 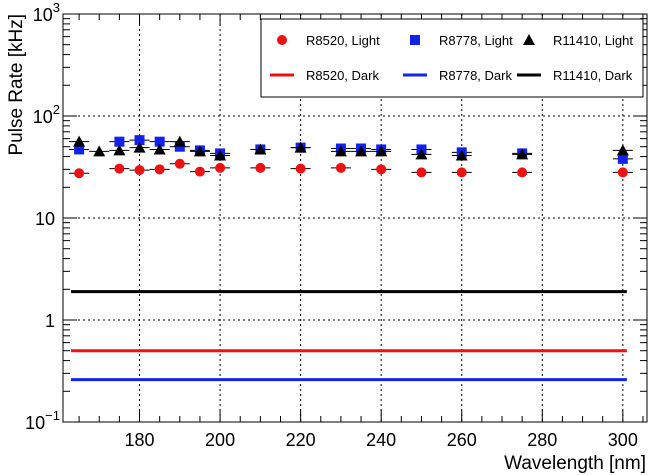 What do you see at coordinates (462, 440) in the screenshot?
I see `x-tick-label: 260` at bounding box center [462, 440].